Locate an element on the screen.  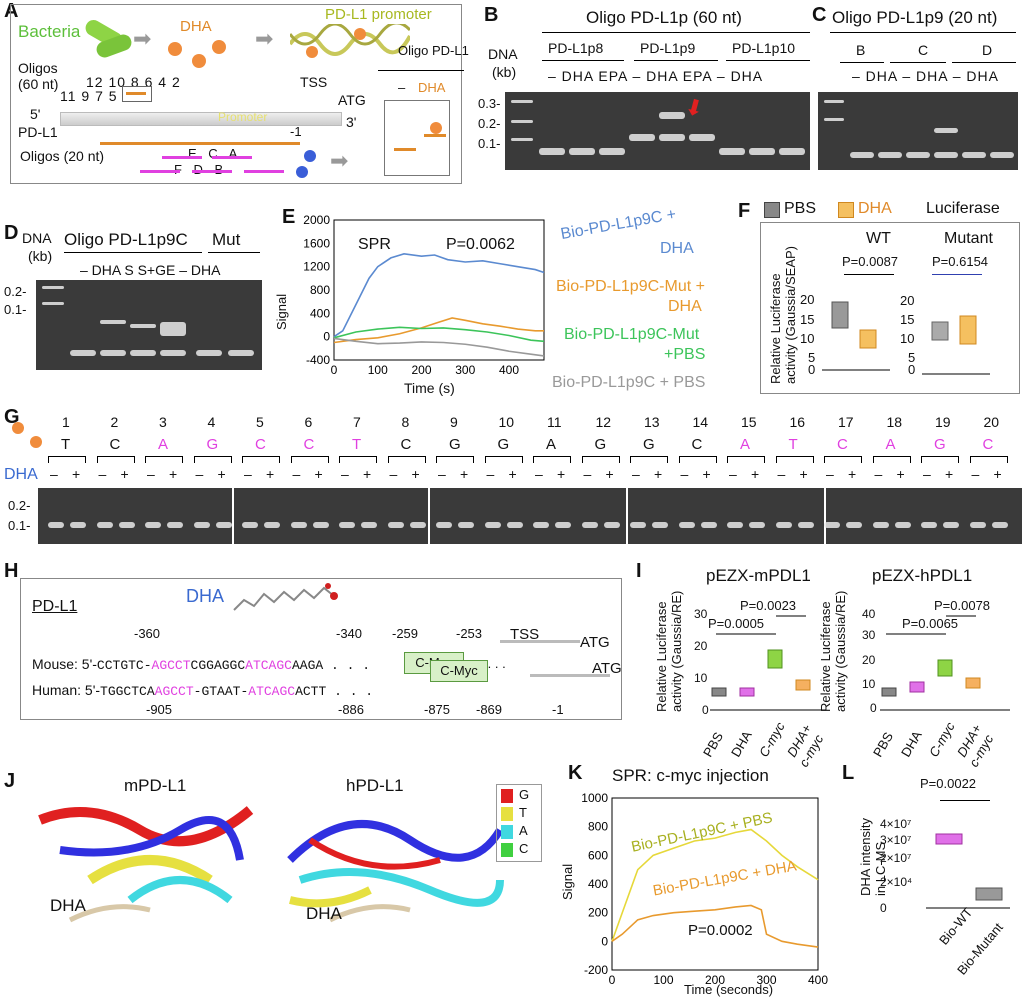
k-ylabel: Signal is located at coordinates (567, 881).